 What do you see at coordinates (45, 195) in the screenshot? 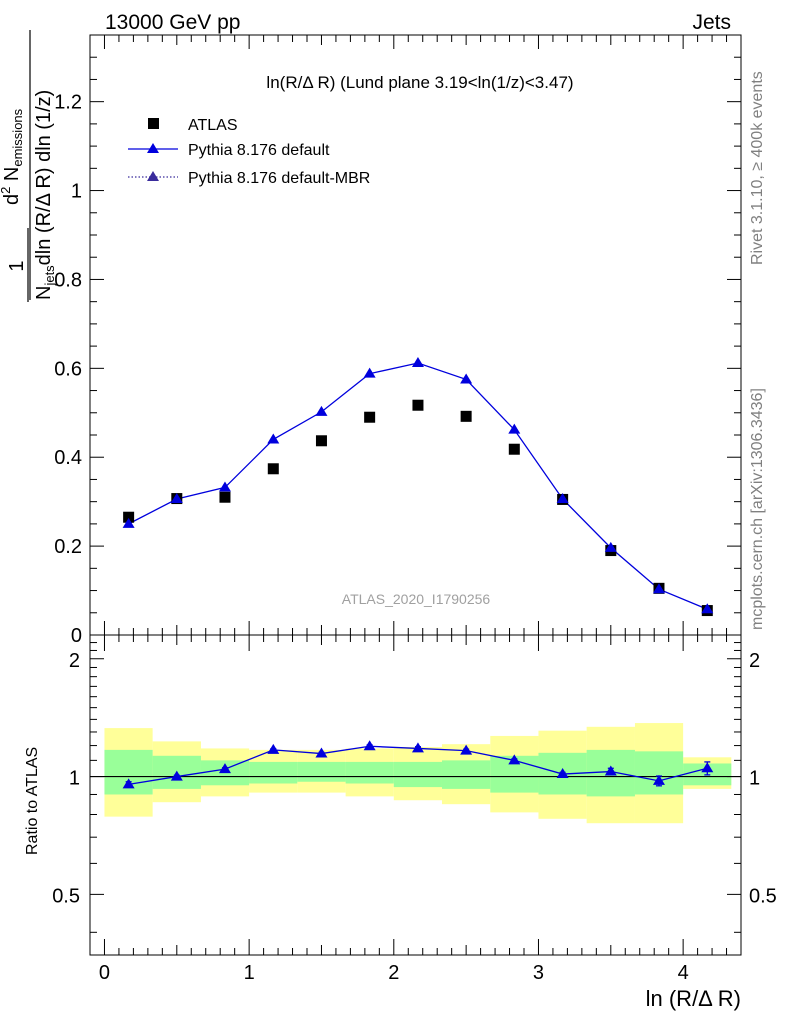
I see `ylabel-njets: Njetsdln (R/Δ R) dln (1/z)` at bounding box center [45, 195].